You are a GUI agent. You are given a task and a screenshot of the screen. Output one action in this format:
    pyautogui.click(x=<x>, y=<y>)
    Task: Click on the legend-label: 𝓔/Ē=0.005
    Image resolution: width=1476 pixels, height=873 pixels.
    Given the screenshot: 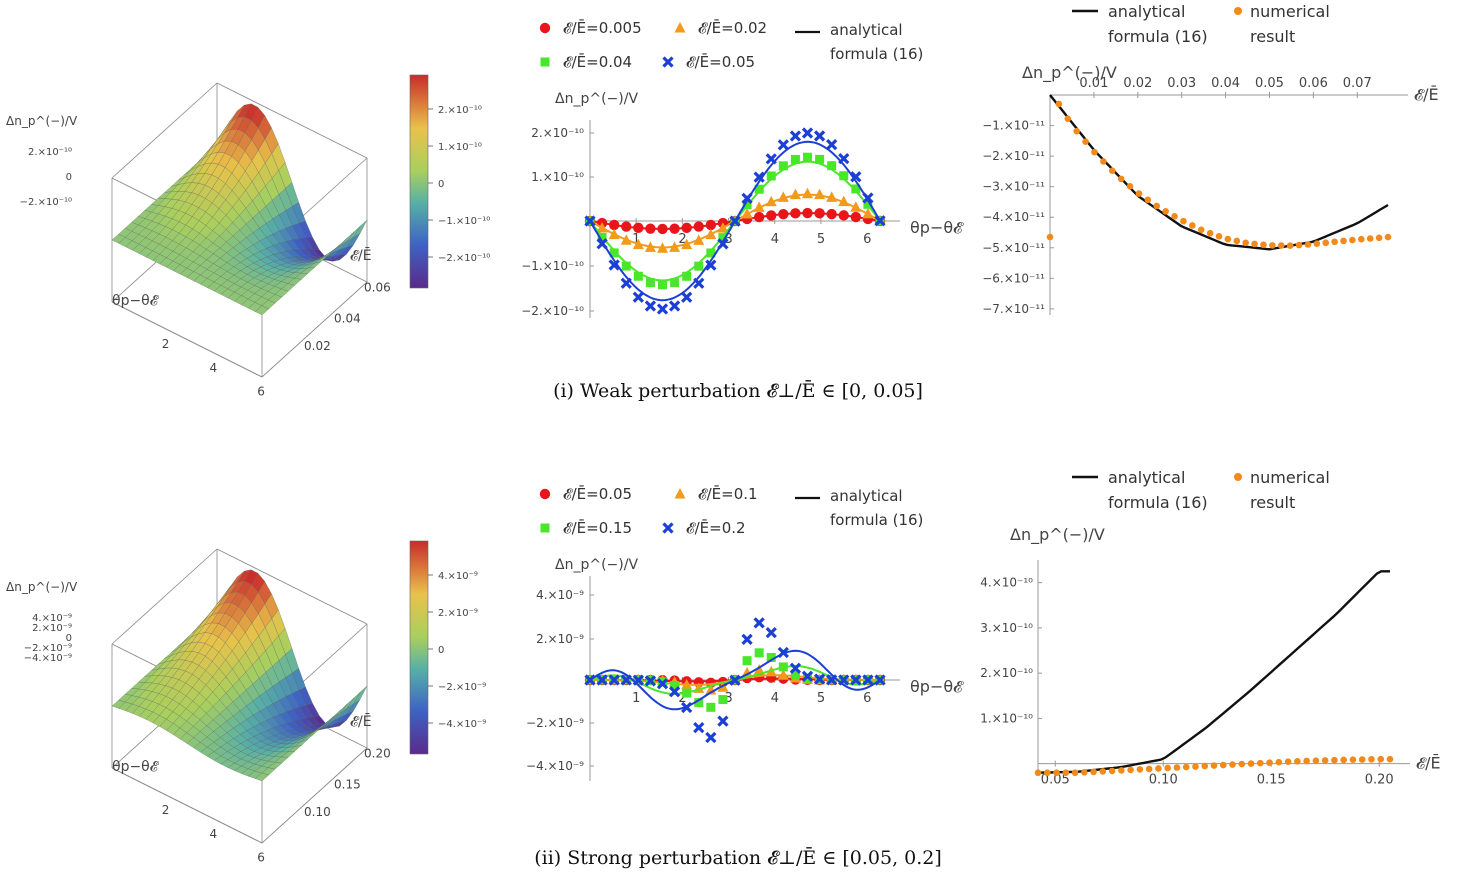 What is the action you would take?
    pyautogui.click(x=602, y=28)
    